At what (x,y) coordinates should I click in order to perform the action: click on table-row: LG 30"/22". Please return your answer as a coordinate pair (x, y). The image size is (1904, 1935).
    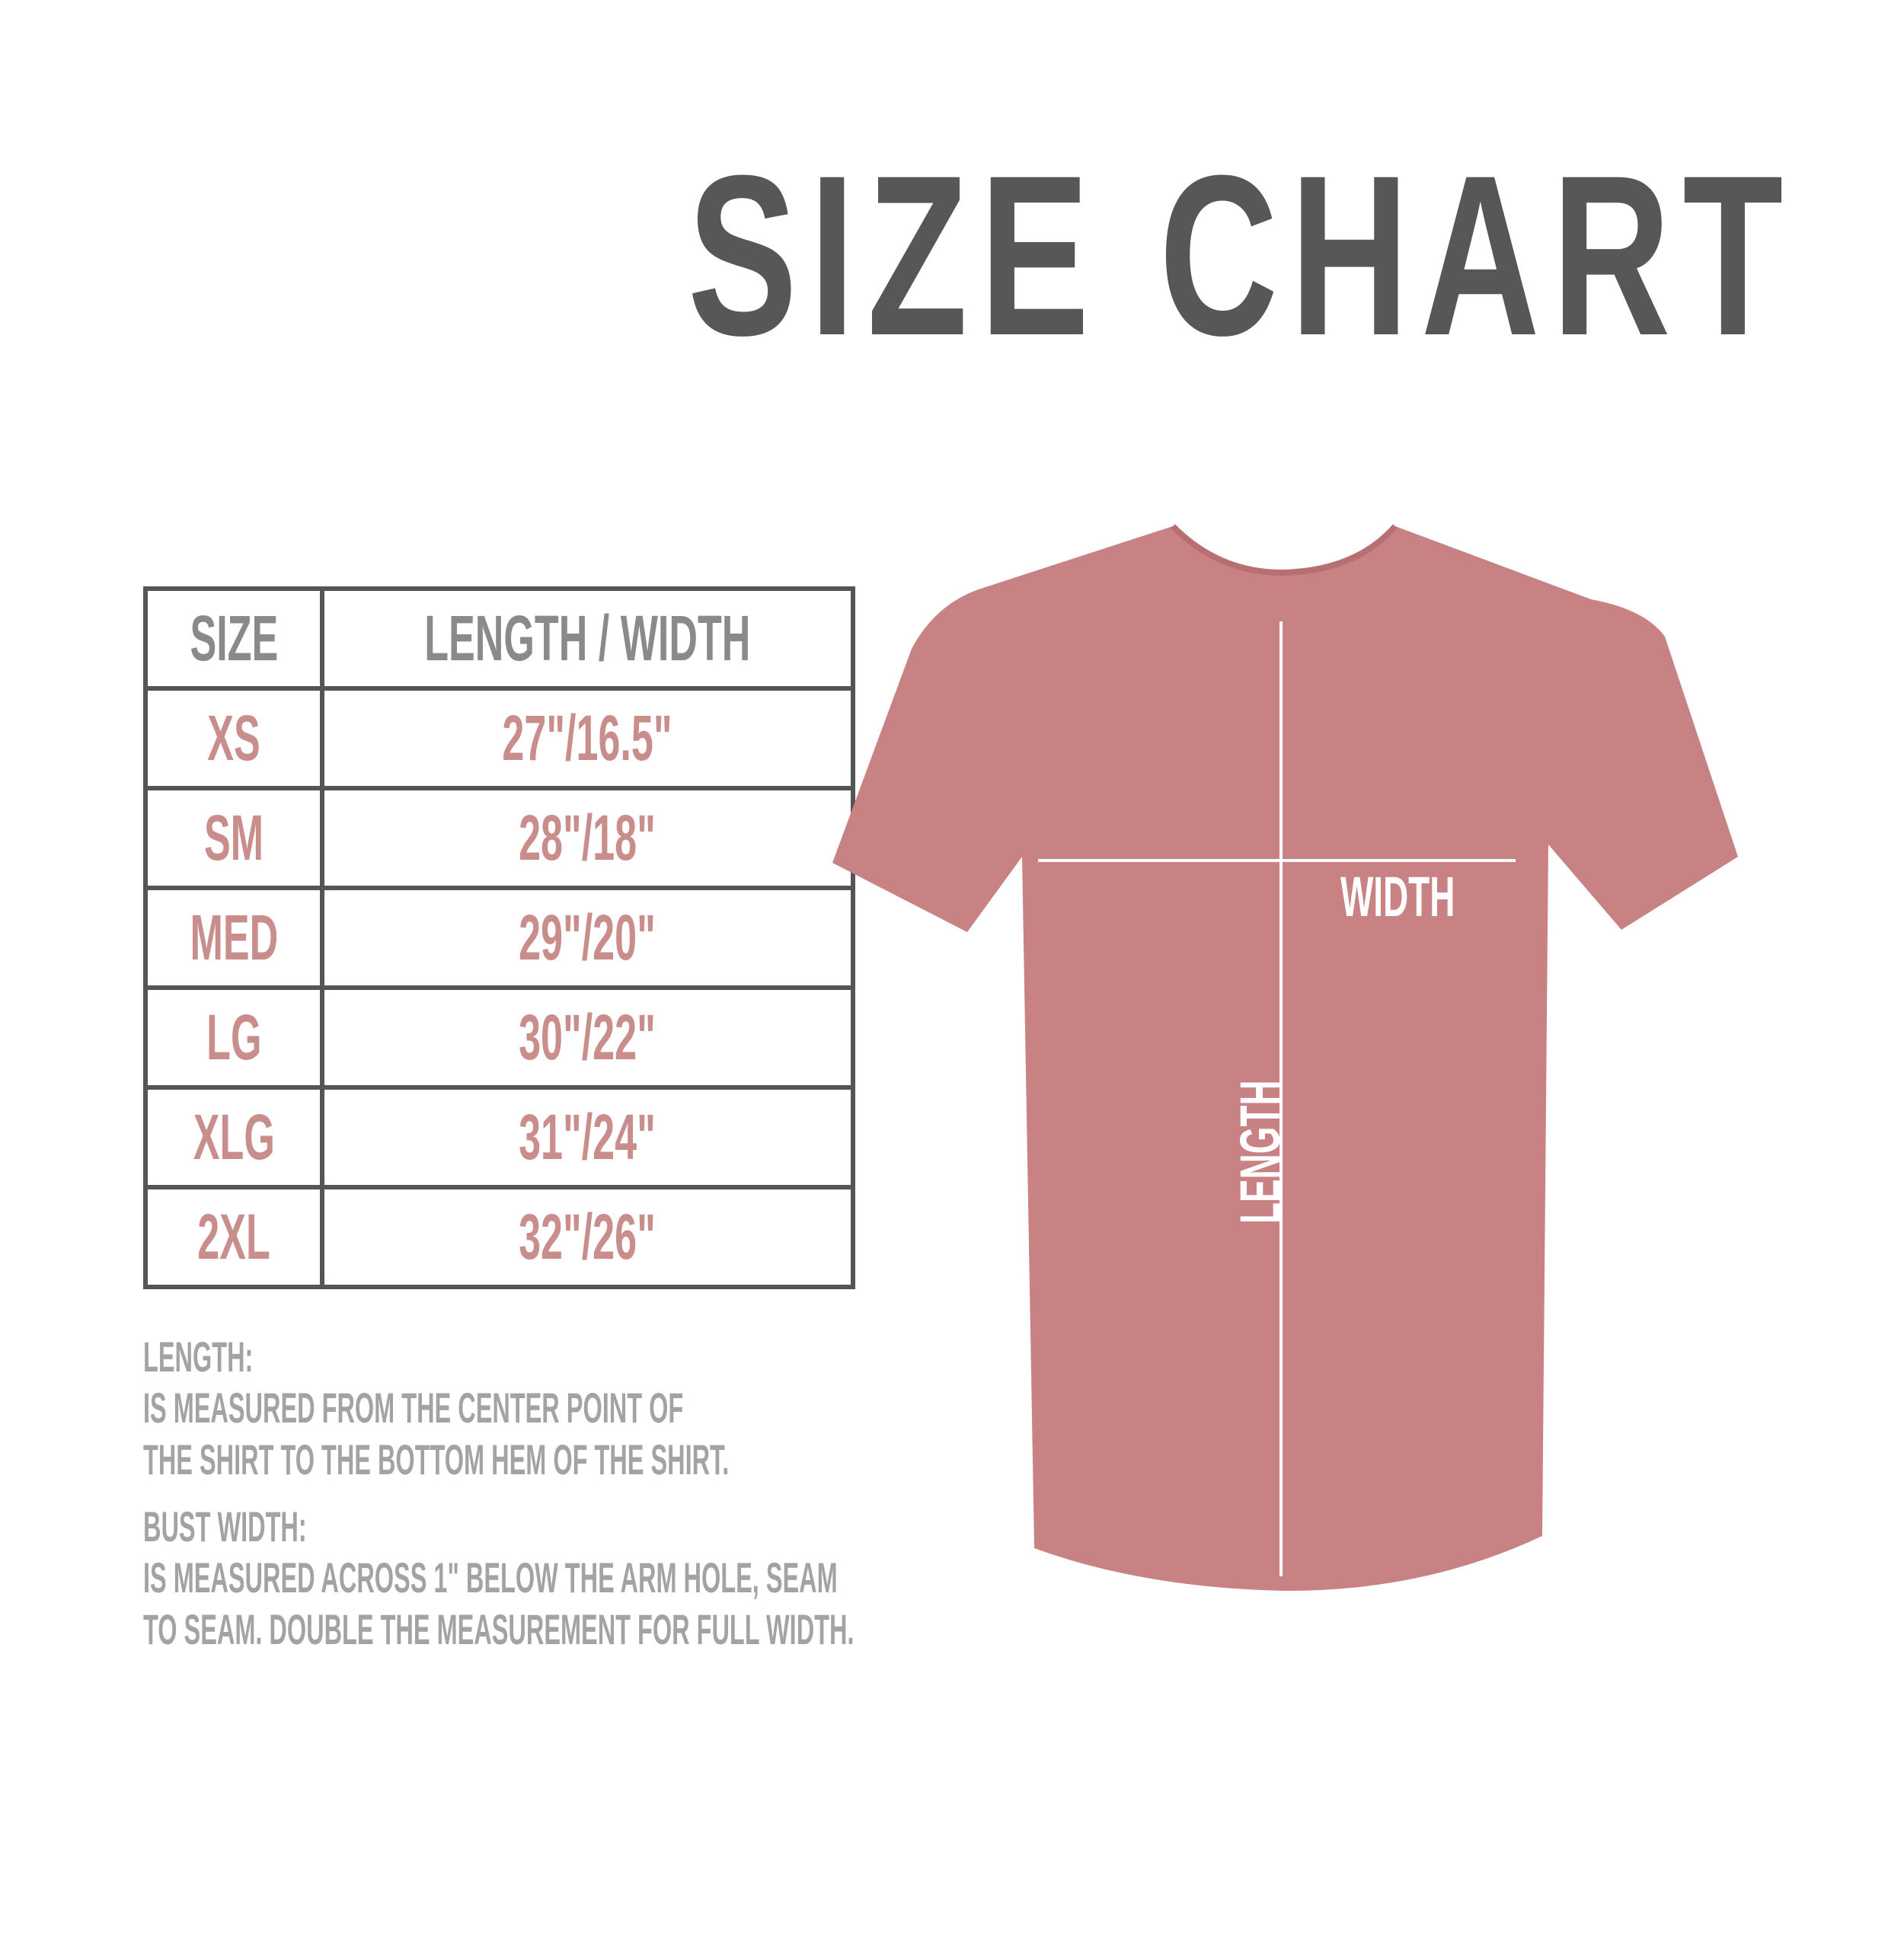
    Looking at the image, I should click on (499, 1037).